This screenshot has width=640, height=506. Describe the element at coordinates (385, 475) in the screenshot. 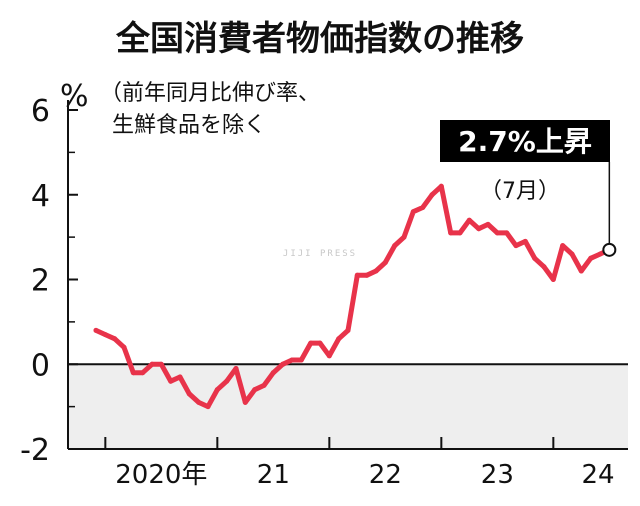

I see `x-tick-label: 22` at that location.